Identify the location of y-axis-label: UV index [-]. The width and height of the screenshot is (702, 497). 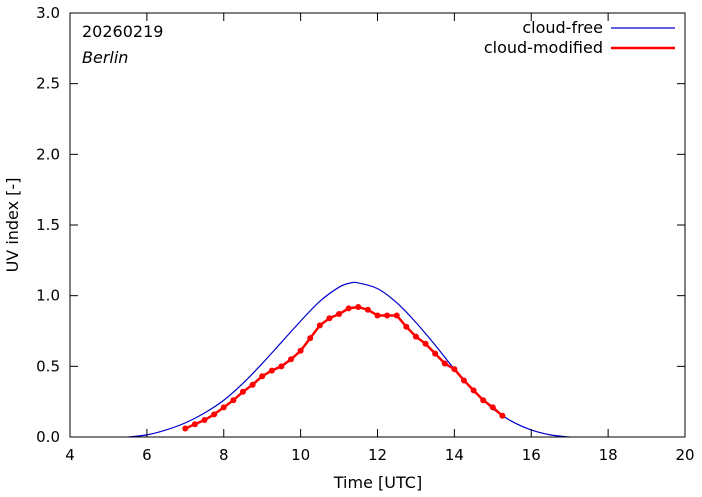
(12, 225).